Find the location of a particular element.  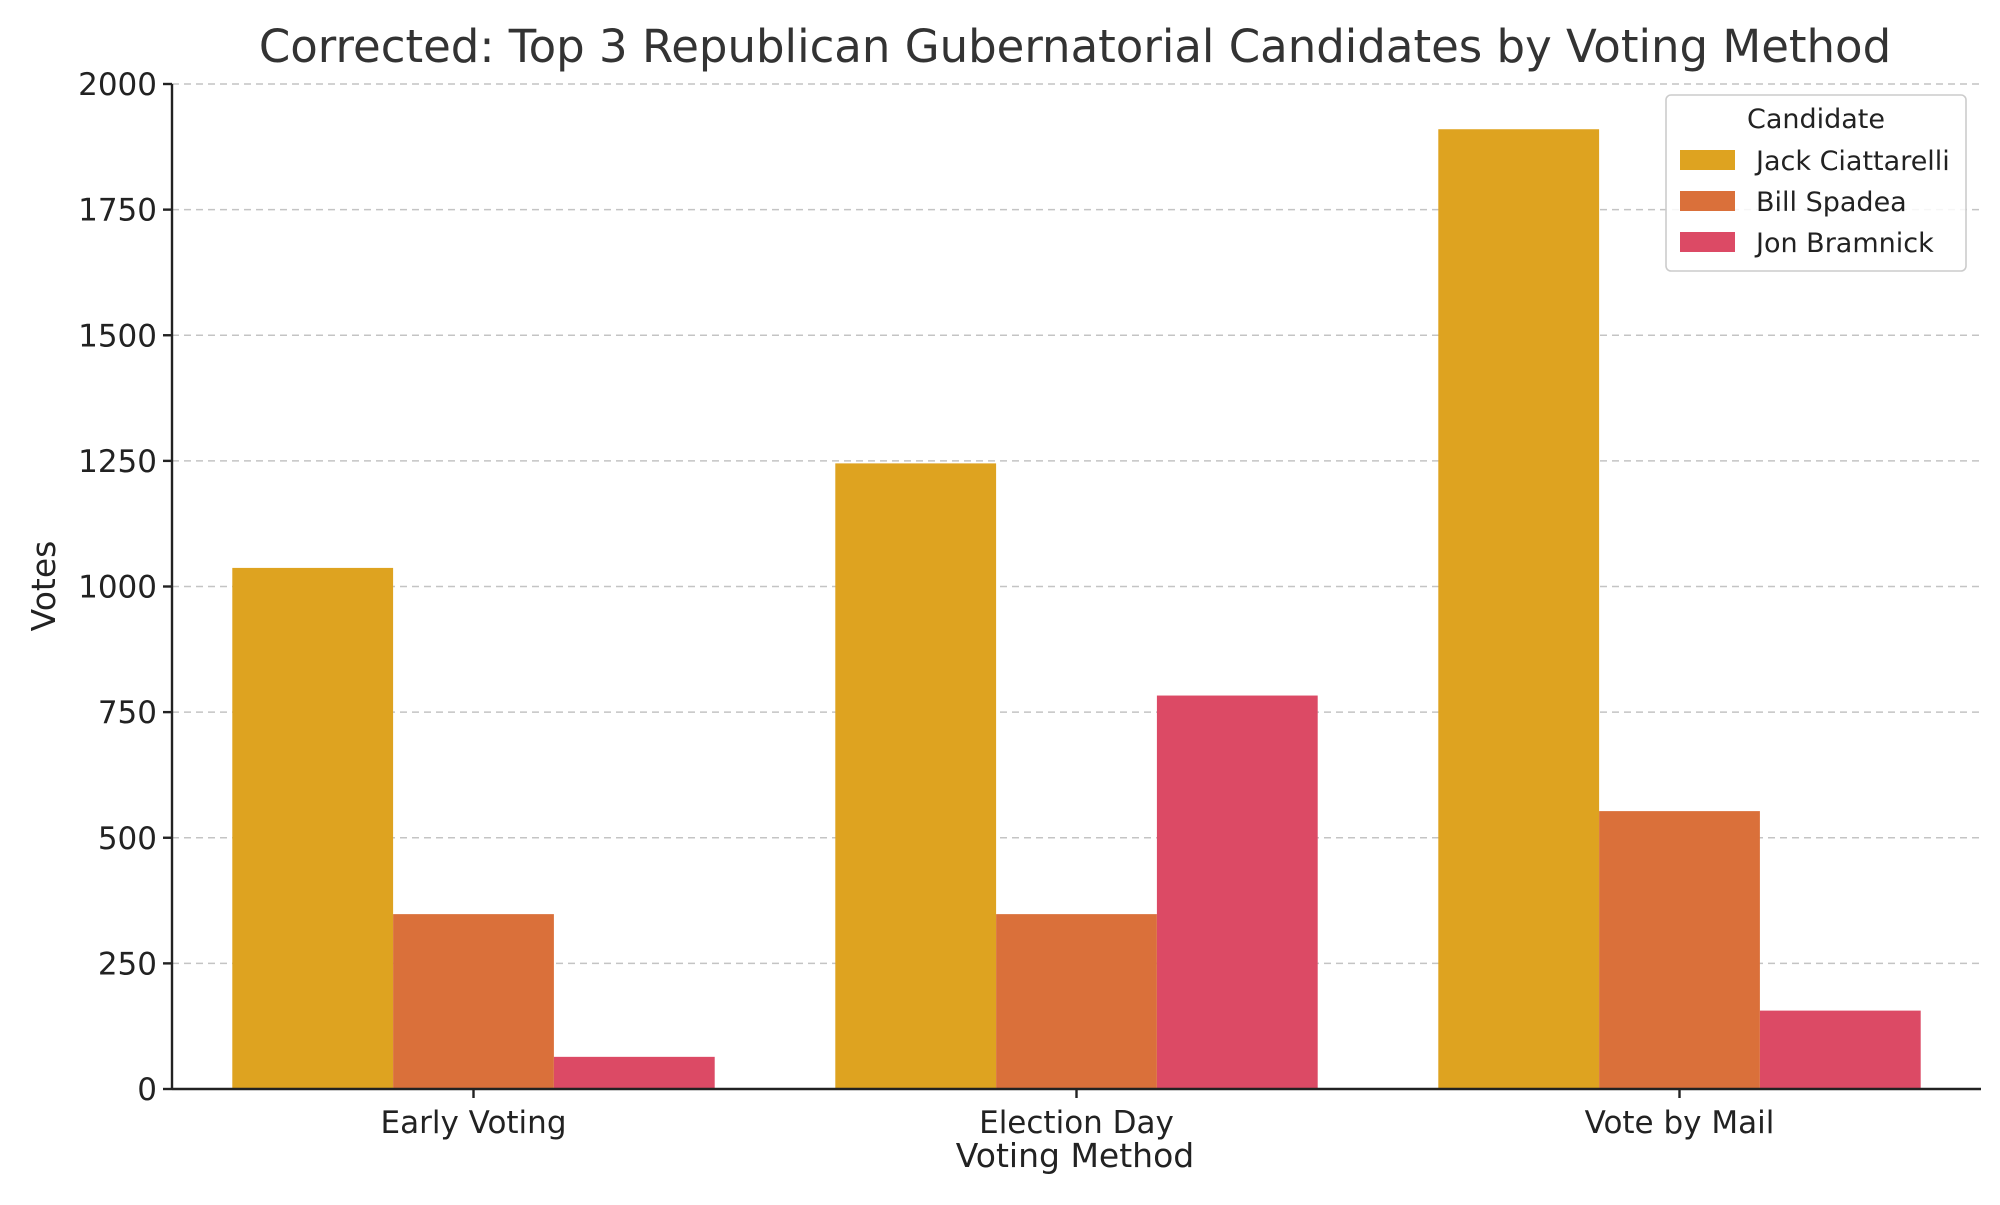

y-tick-label: 500 is located at coordinates (127, 839).